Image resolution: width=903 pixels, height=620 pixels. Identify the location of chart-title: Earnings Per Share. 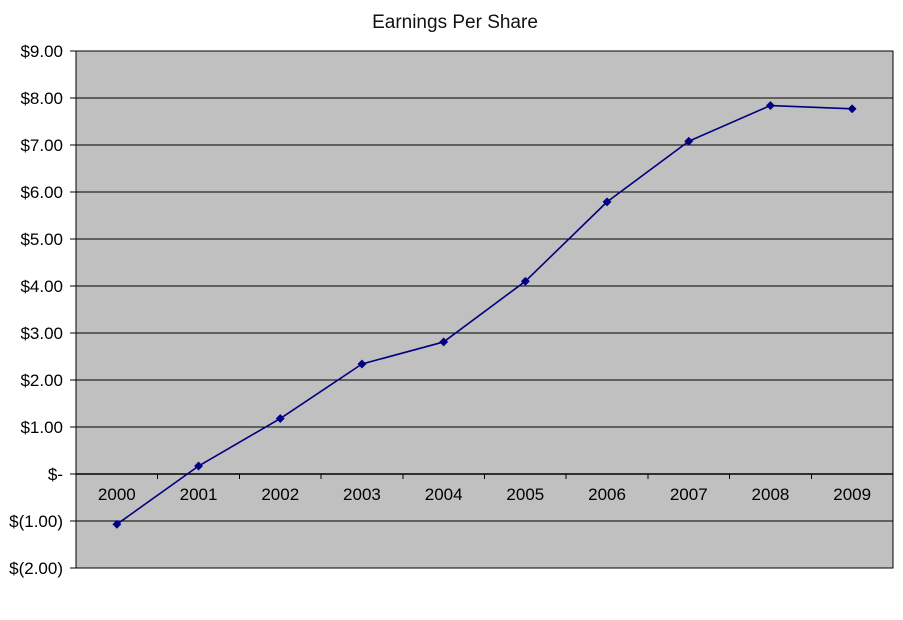
(455, 22).